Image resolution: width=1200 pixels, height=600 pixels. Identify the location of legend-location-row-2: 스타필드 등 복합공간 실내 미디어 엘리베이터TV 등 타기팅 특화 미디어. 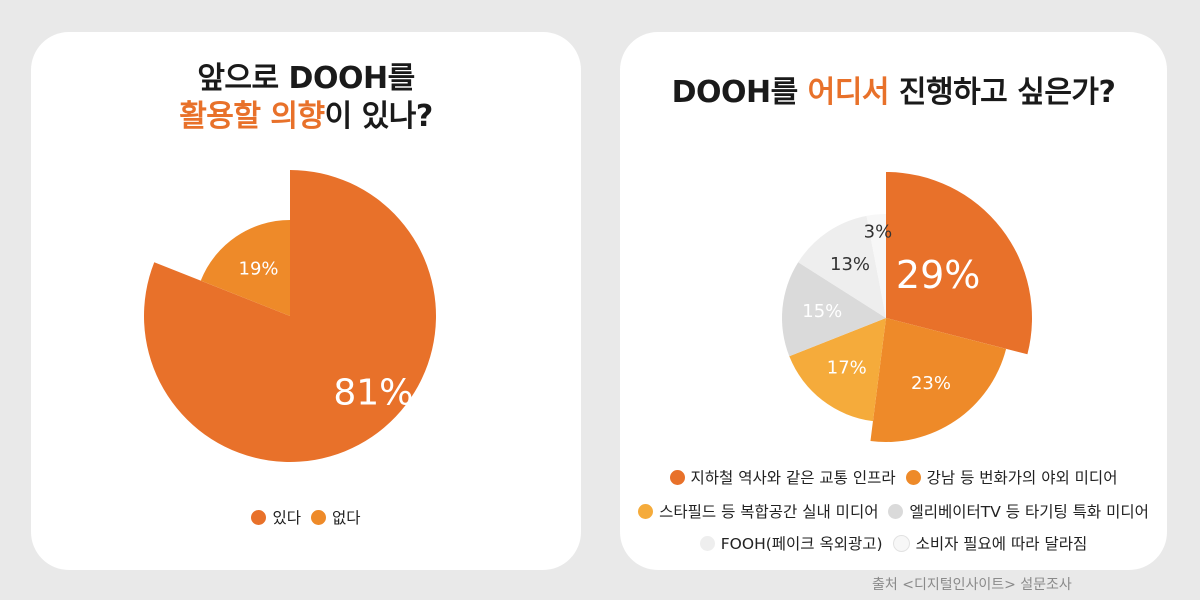
(893, 511).